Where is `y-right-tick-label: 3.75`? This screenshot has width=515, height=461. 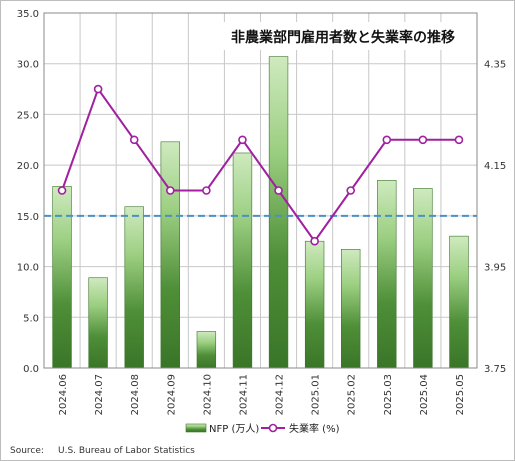 y-right-tick-label: 3.75 is located at coordinates (495, 369).